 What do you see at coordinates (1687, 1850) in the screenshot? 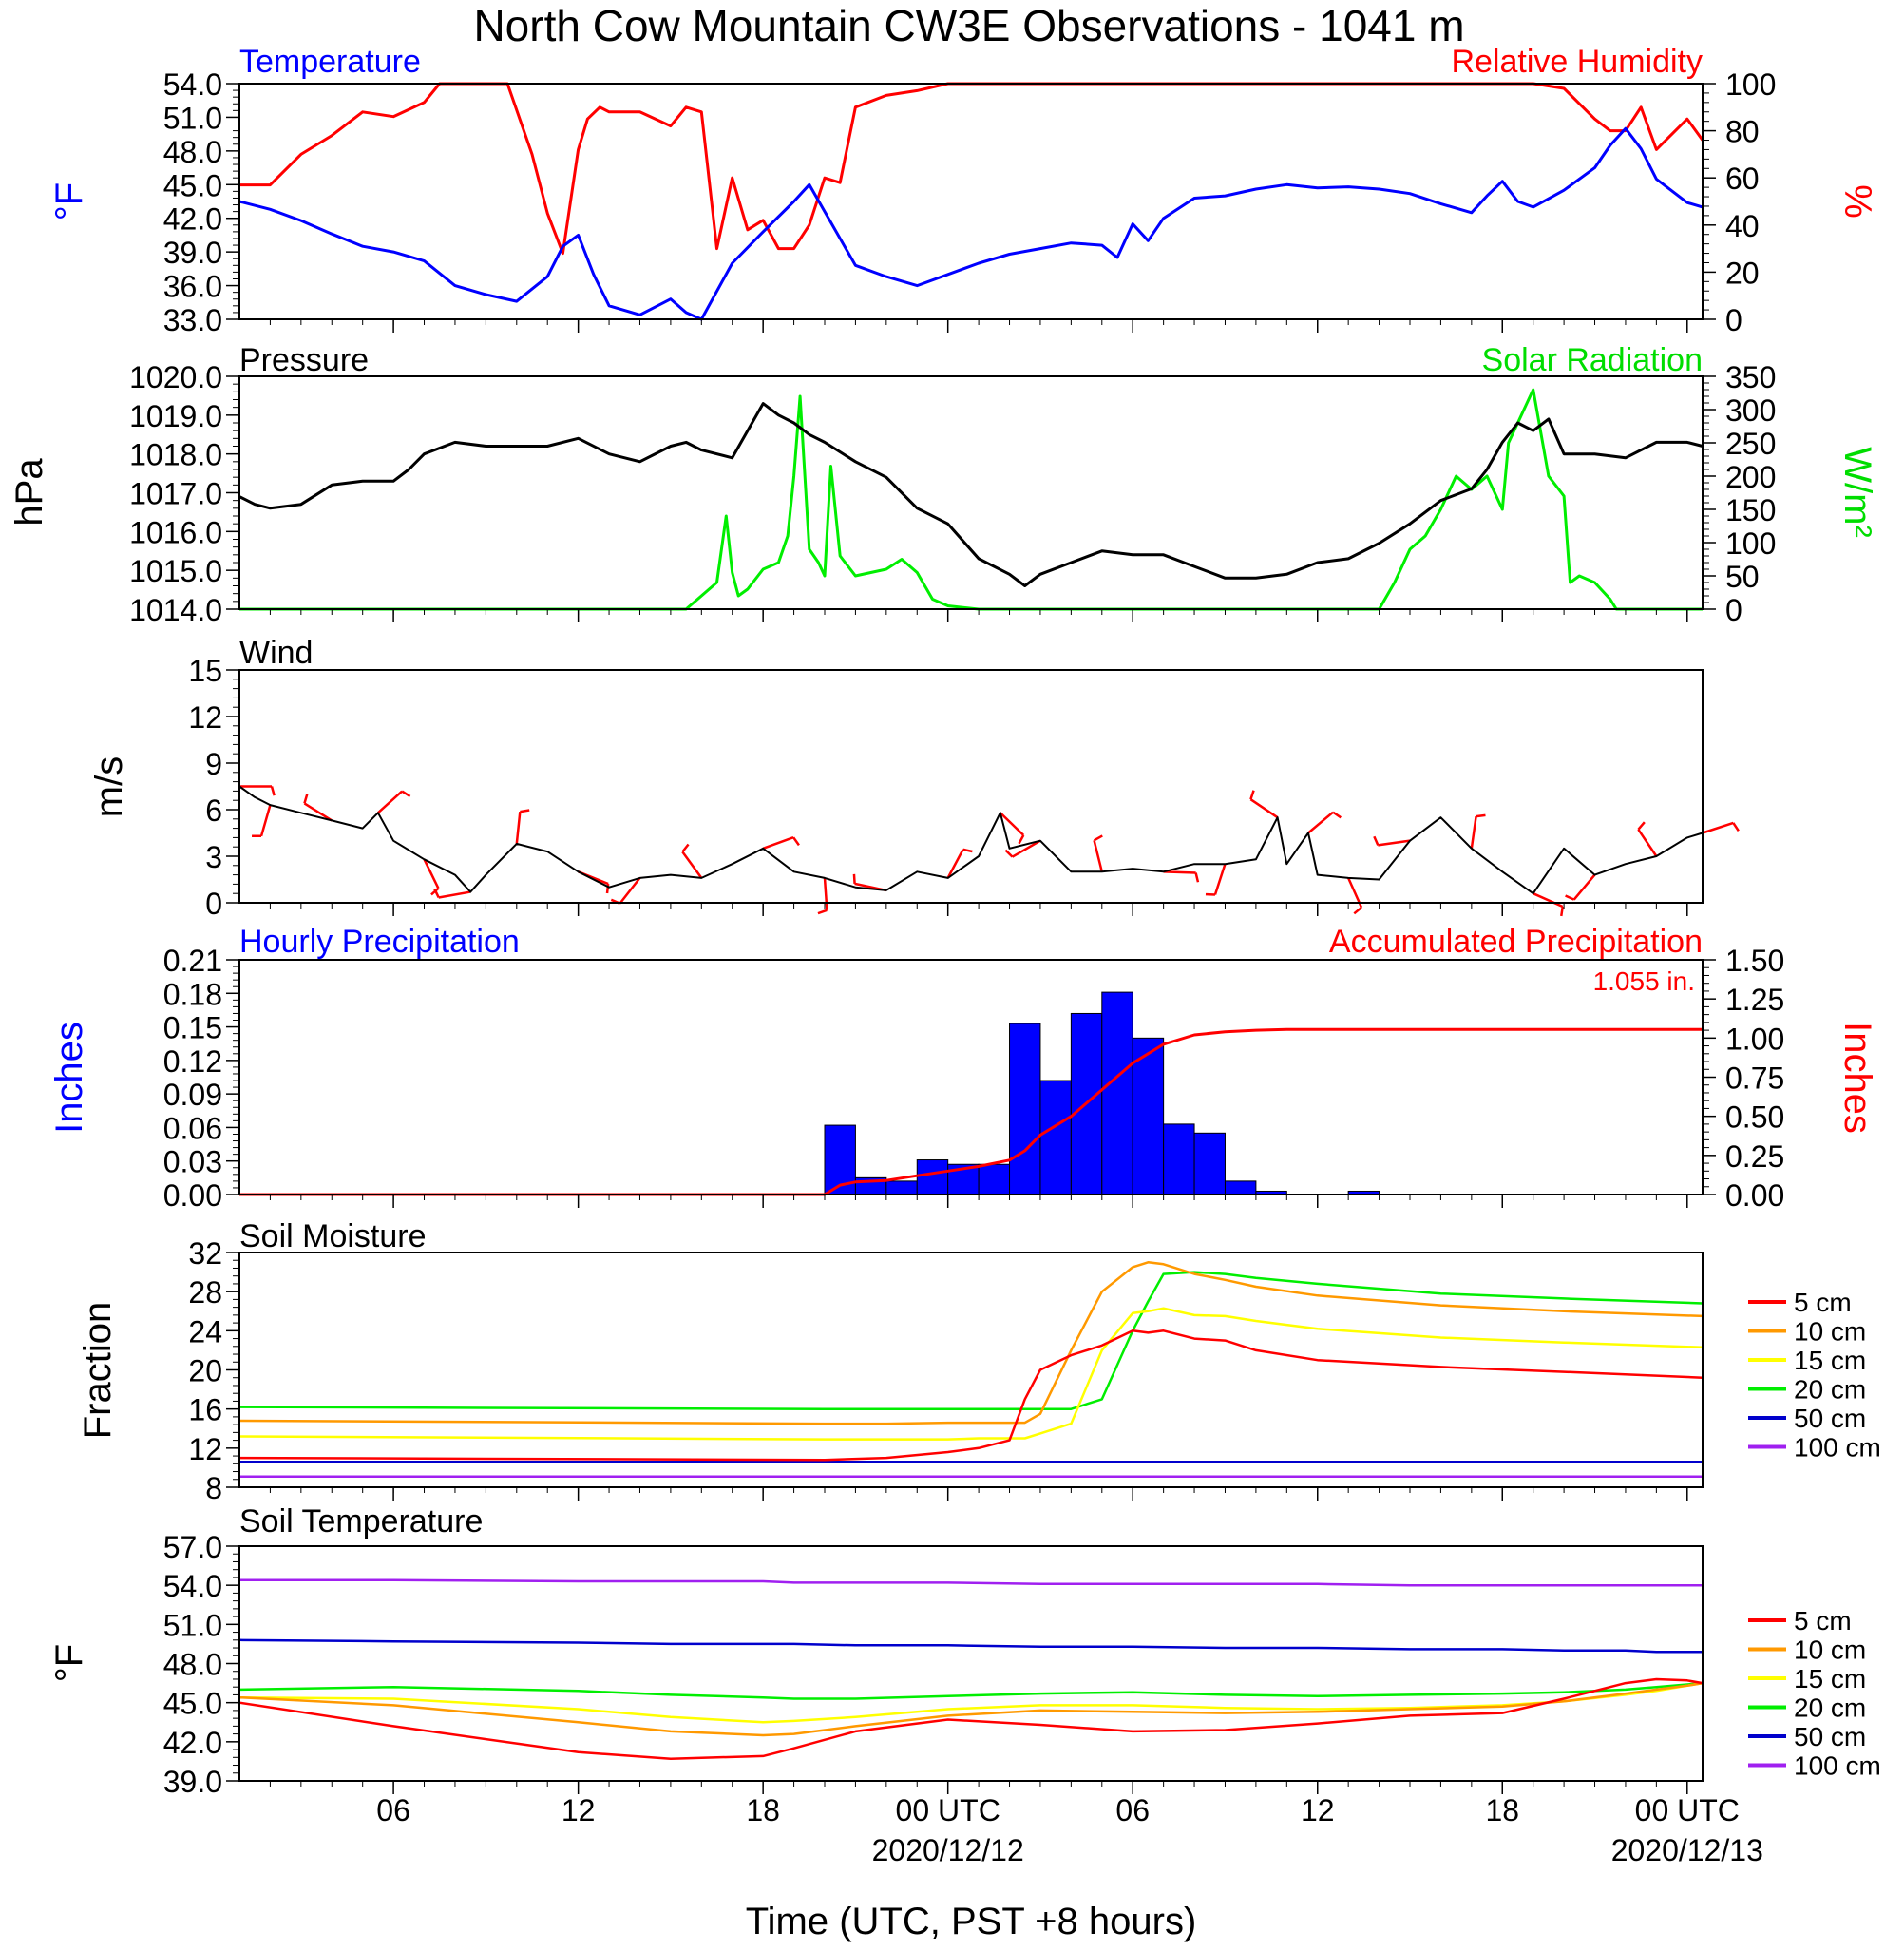
I see `x-tick-date: 2020/12/13` at bounding box center [1687, 1850].